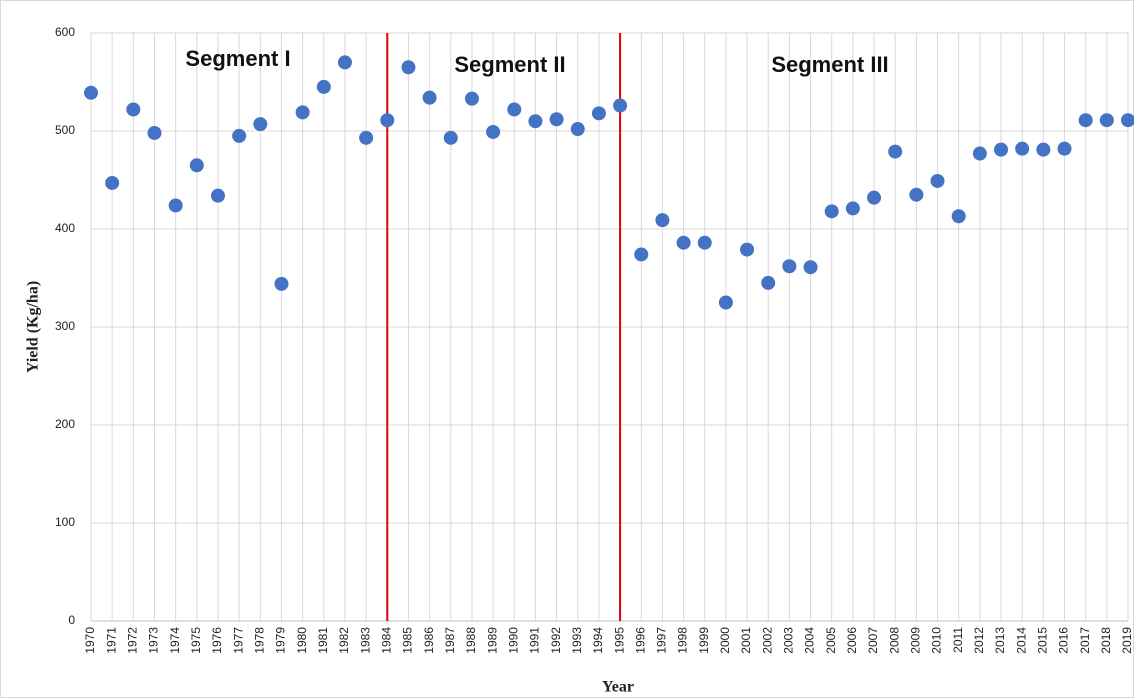 The height and width of the screenshot is (698, 1134). I want to click on x-tick-label: 1982, so click(344, 640).